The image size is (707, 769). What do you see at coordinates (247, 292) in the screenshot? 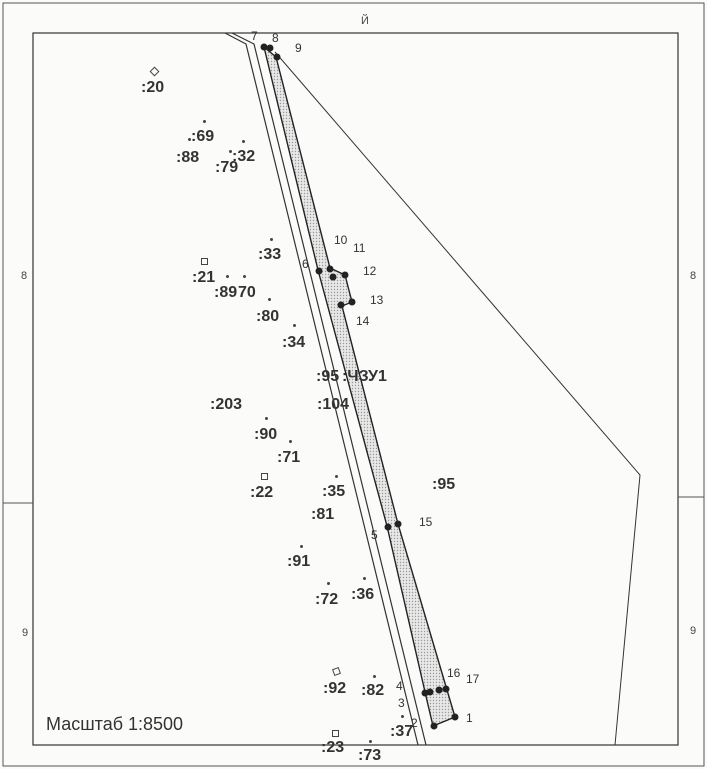
I see `parcel-label: 70` at bounding box center [247, 292].